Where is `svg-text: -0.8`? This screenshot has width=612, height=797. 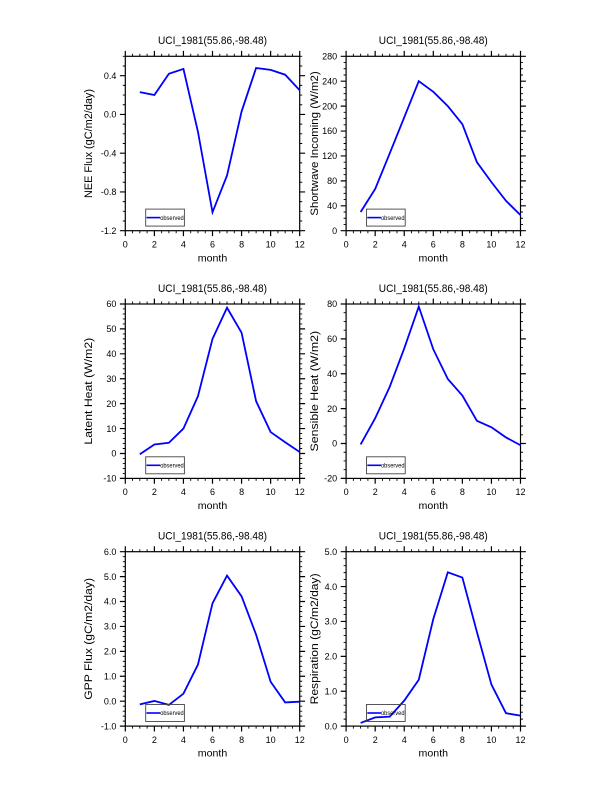
svg-text: -0.8 is located at coordinates (109, 192).